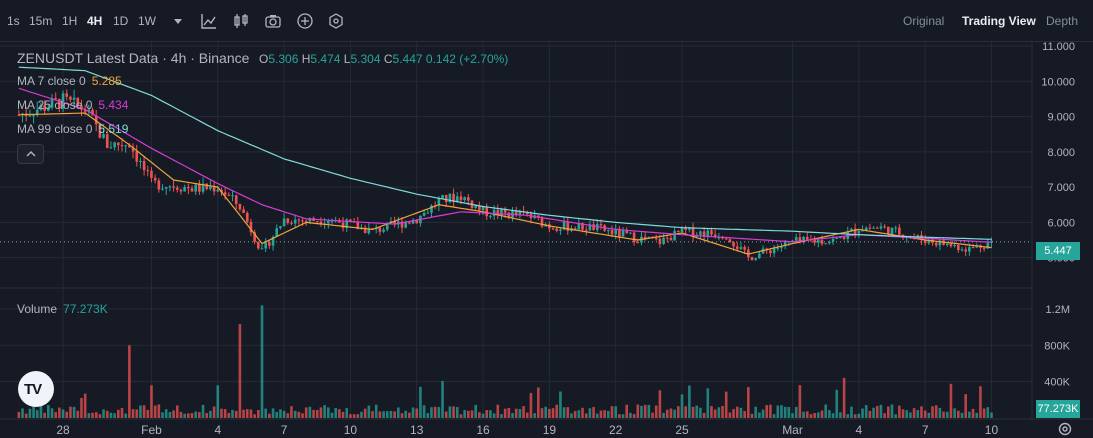  I want to click on add-icon, so click(305, 21).